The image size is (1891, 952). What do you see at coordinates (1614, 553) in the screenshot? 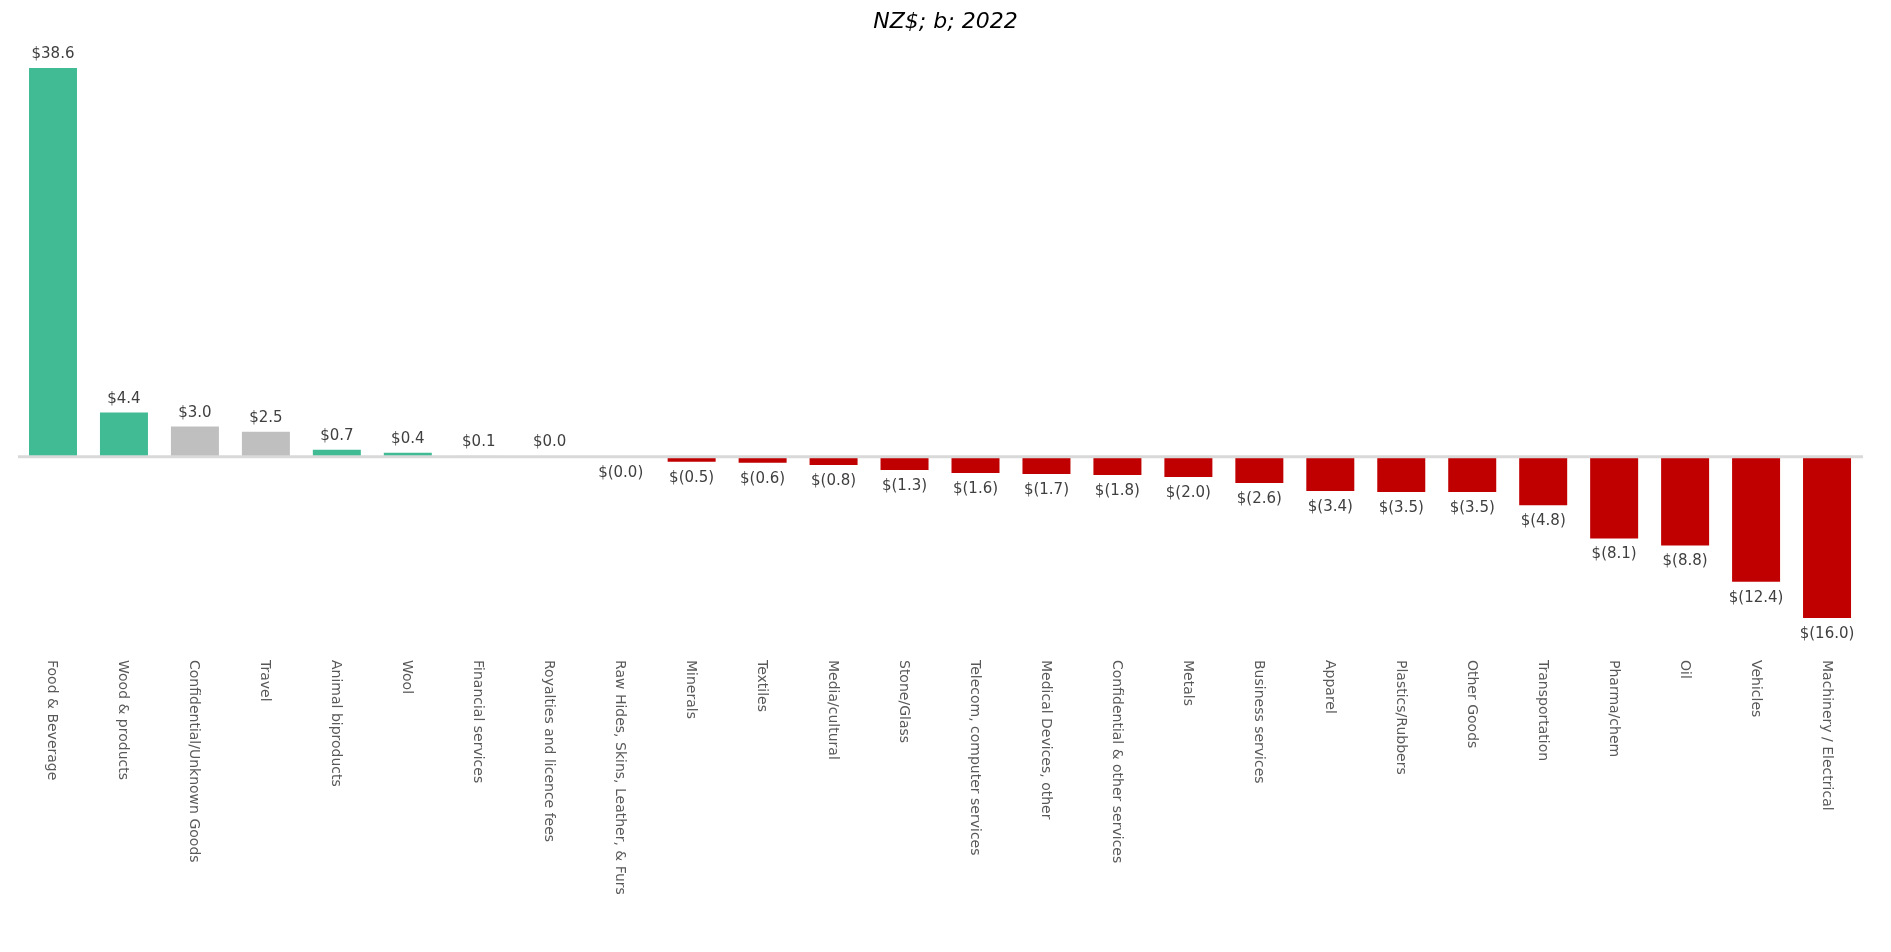
I see `data-label: $(8.1)` at bounding box center [1614, 553].